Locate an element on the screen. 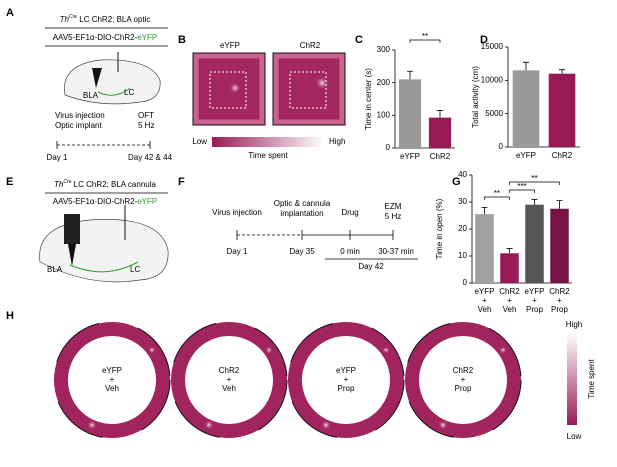 The width and height of the screenshot is (617, 467). y-axis-label: Time in center (s) is located at coordinates (368, 99).